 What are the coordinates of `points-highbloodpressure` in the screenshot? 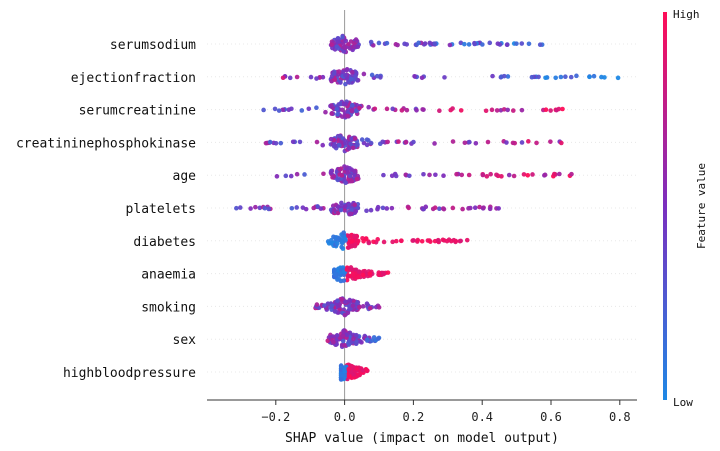 It's located at (354, 372).